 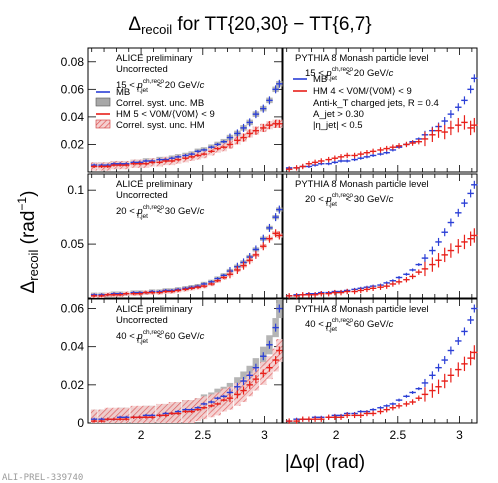 I want to click on figure-title: Δrecoil for TT{20,30} − TT{6,7}, so click(x=249, y=25).